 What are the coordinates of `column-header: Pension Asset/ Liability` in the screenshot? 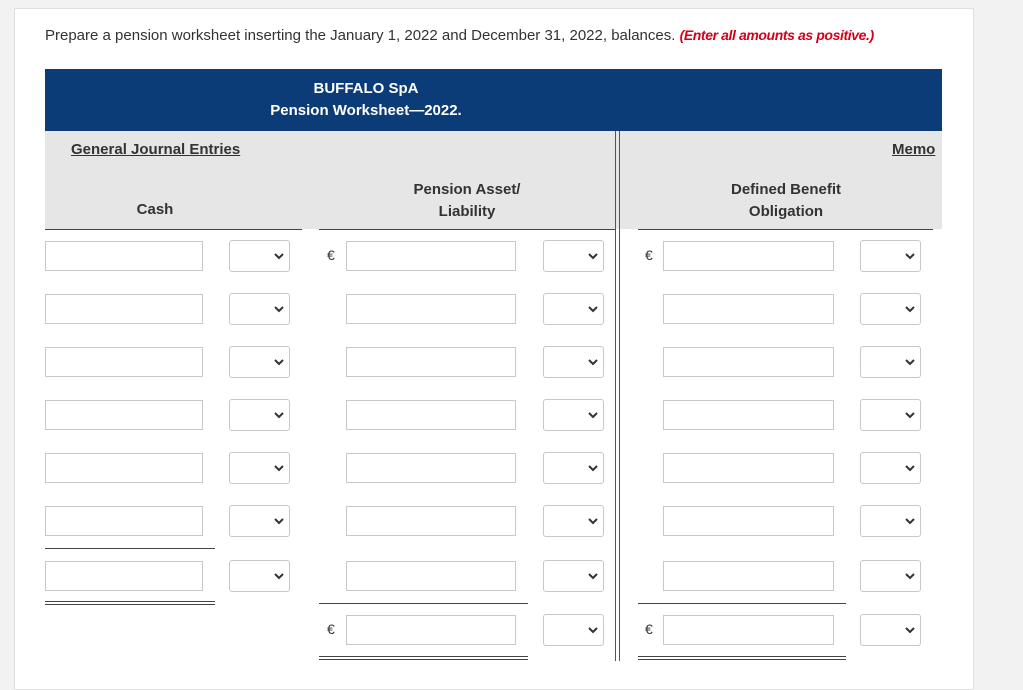 It's located at (467, 200).